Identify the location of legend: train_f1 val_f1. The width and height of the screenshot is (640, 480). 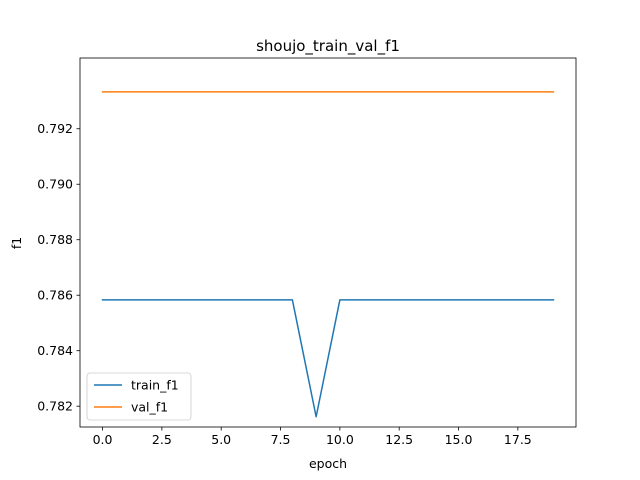
(139, 396).